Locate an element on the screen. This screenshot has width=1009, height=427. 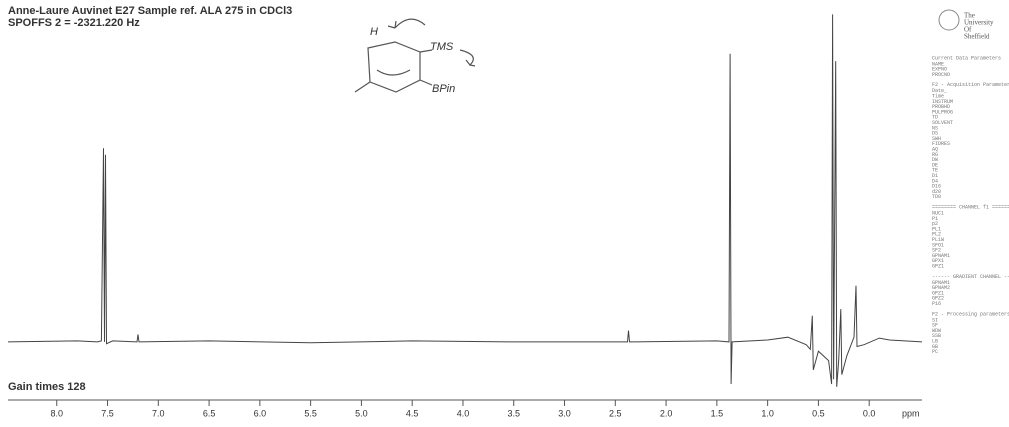
x-tick-label: 1.0 is located at coordinates (767, 413).